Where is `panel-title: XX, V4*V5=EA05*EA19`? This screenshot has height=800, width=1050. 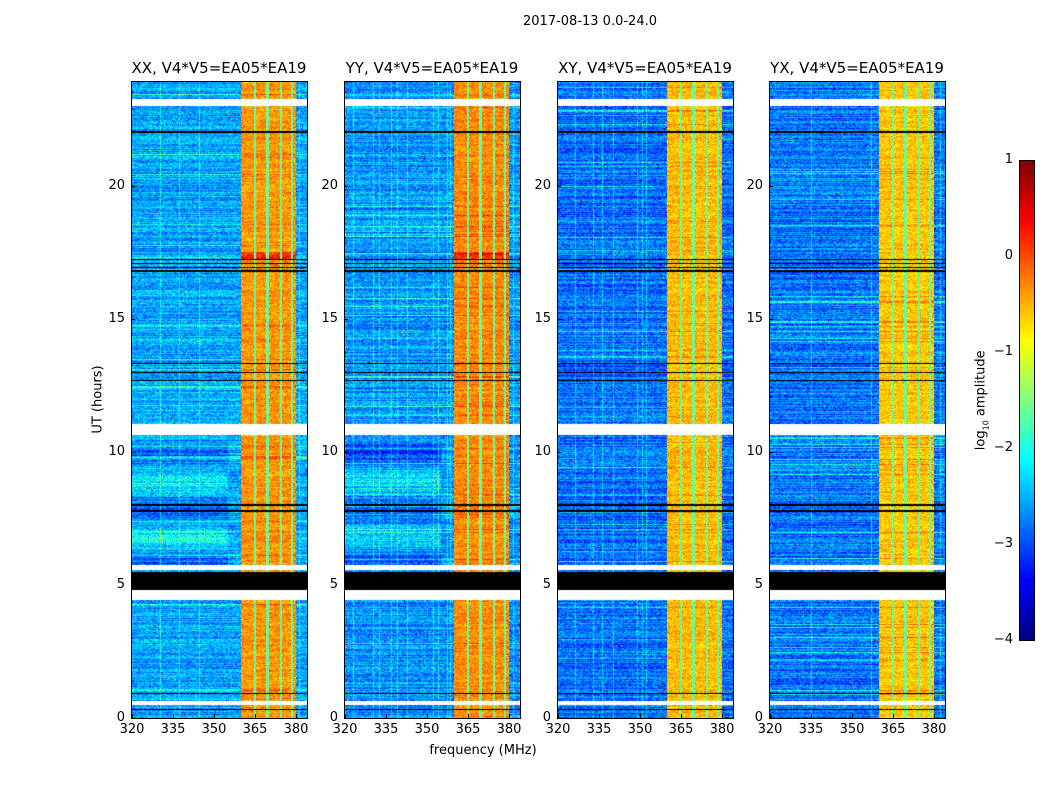 panel-title: XX, V4*V5=EA05*EA19 is located at coordinates (219, 68).